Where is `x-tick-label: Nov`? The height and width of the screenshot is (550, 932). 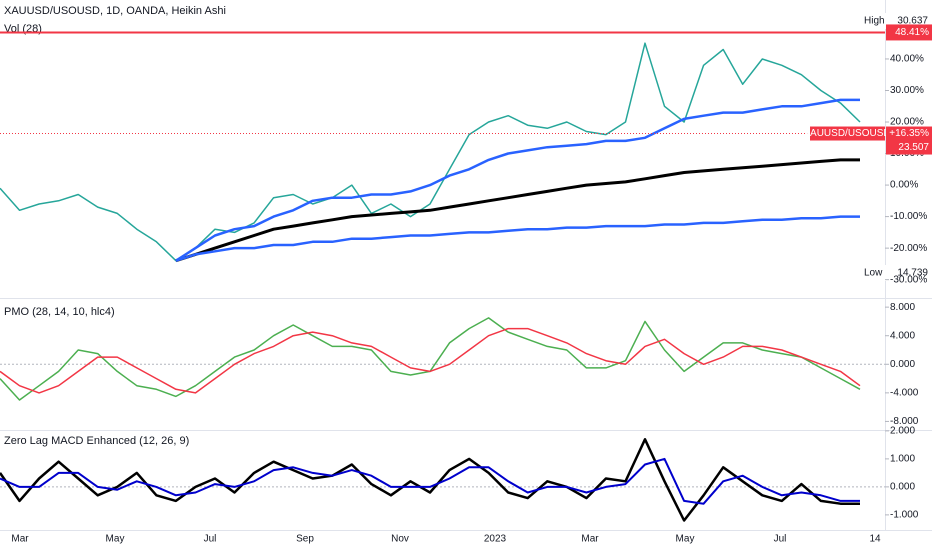
x-tick-label: Nov is located at coordinates (400, 539).